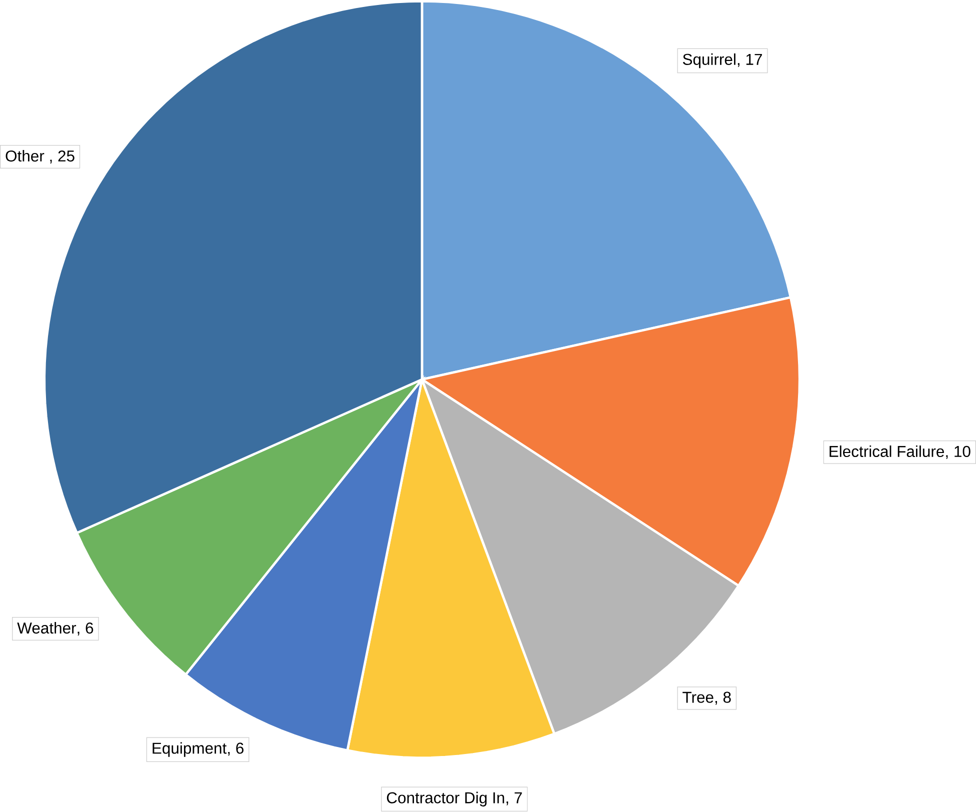 Image resolution: width=976 pixels, height=812 pixels. Describe the element at coordinates (698, 698) in the screenshot. I see `slice-label: Tree` at that location.